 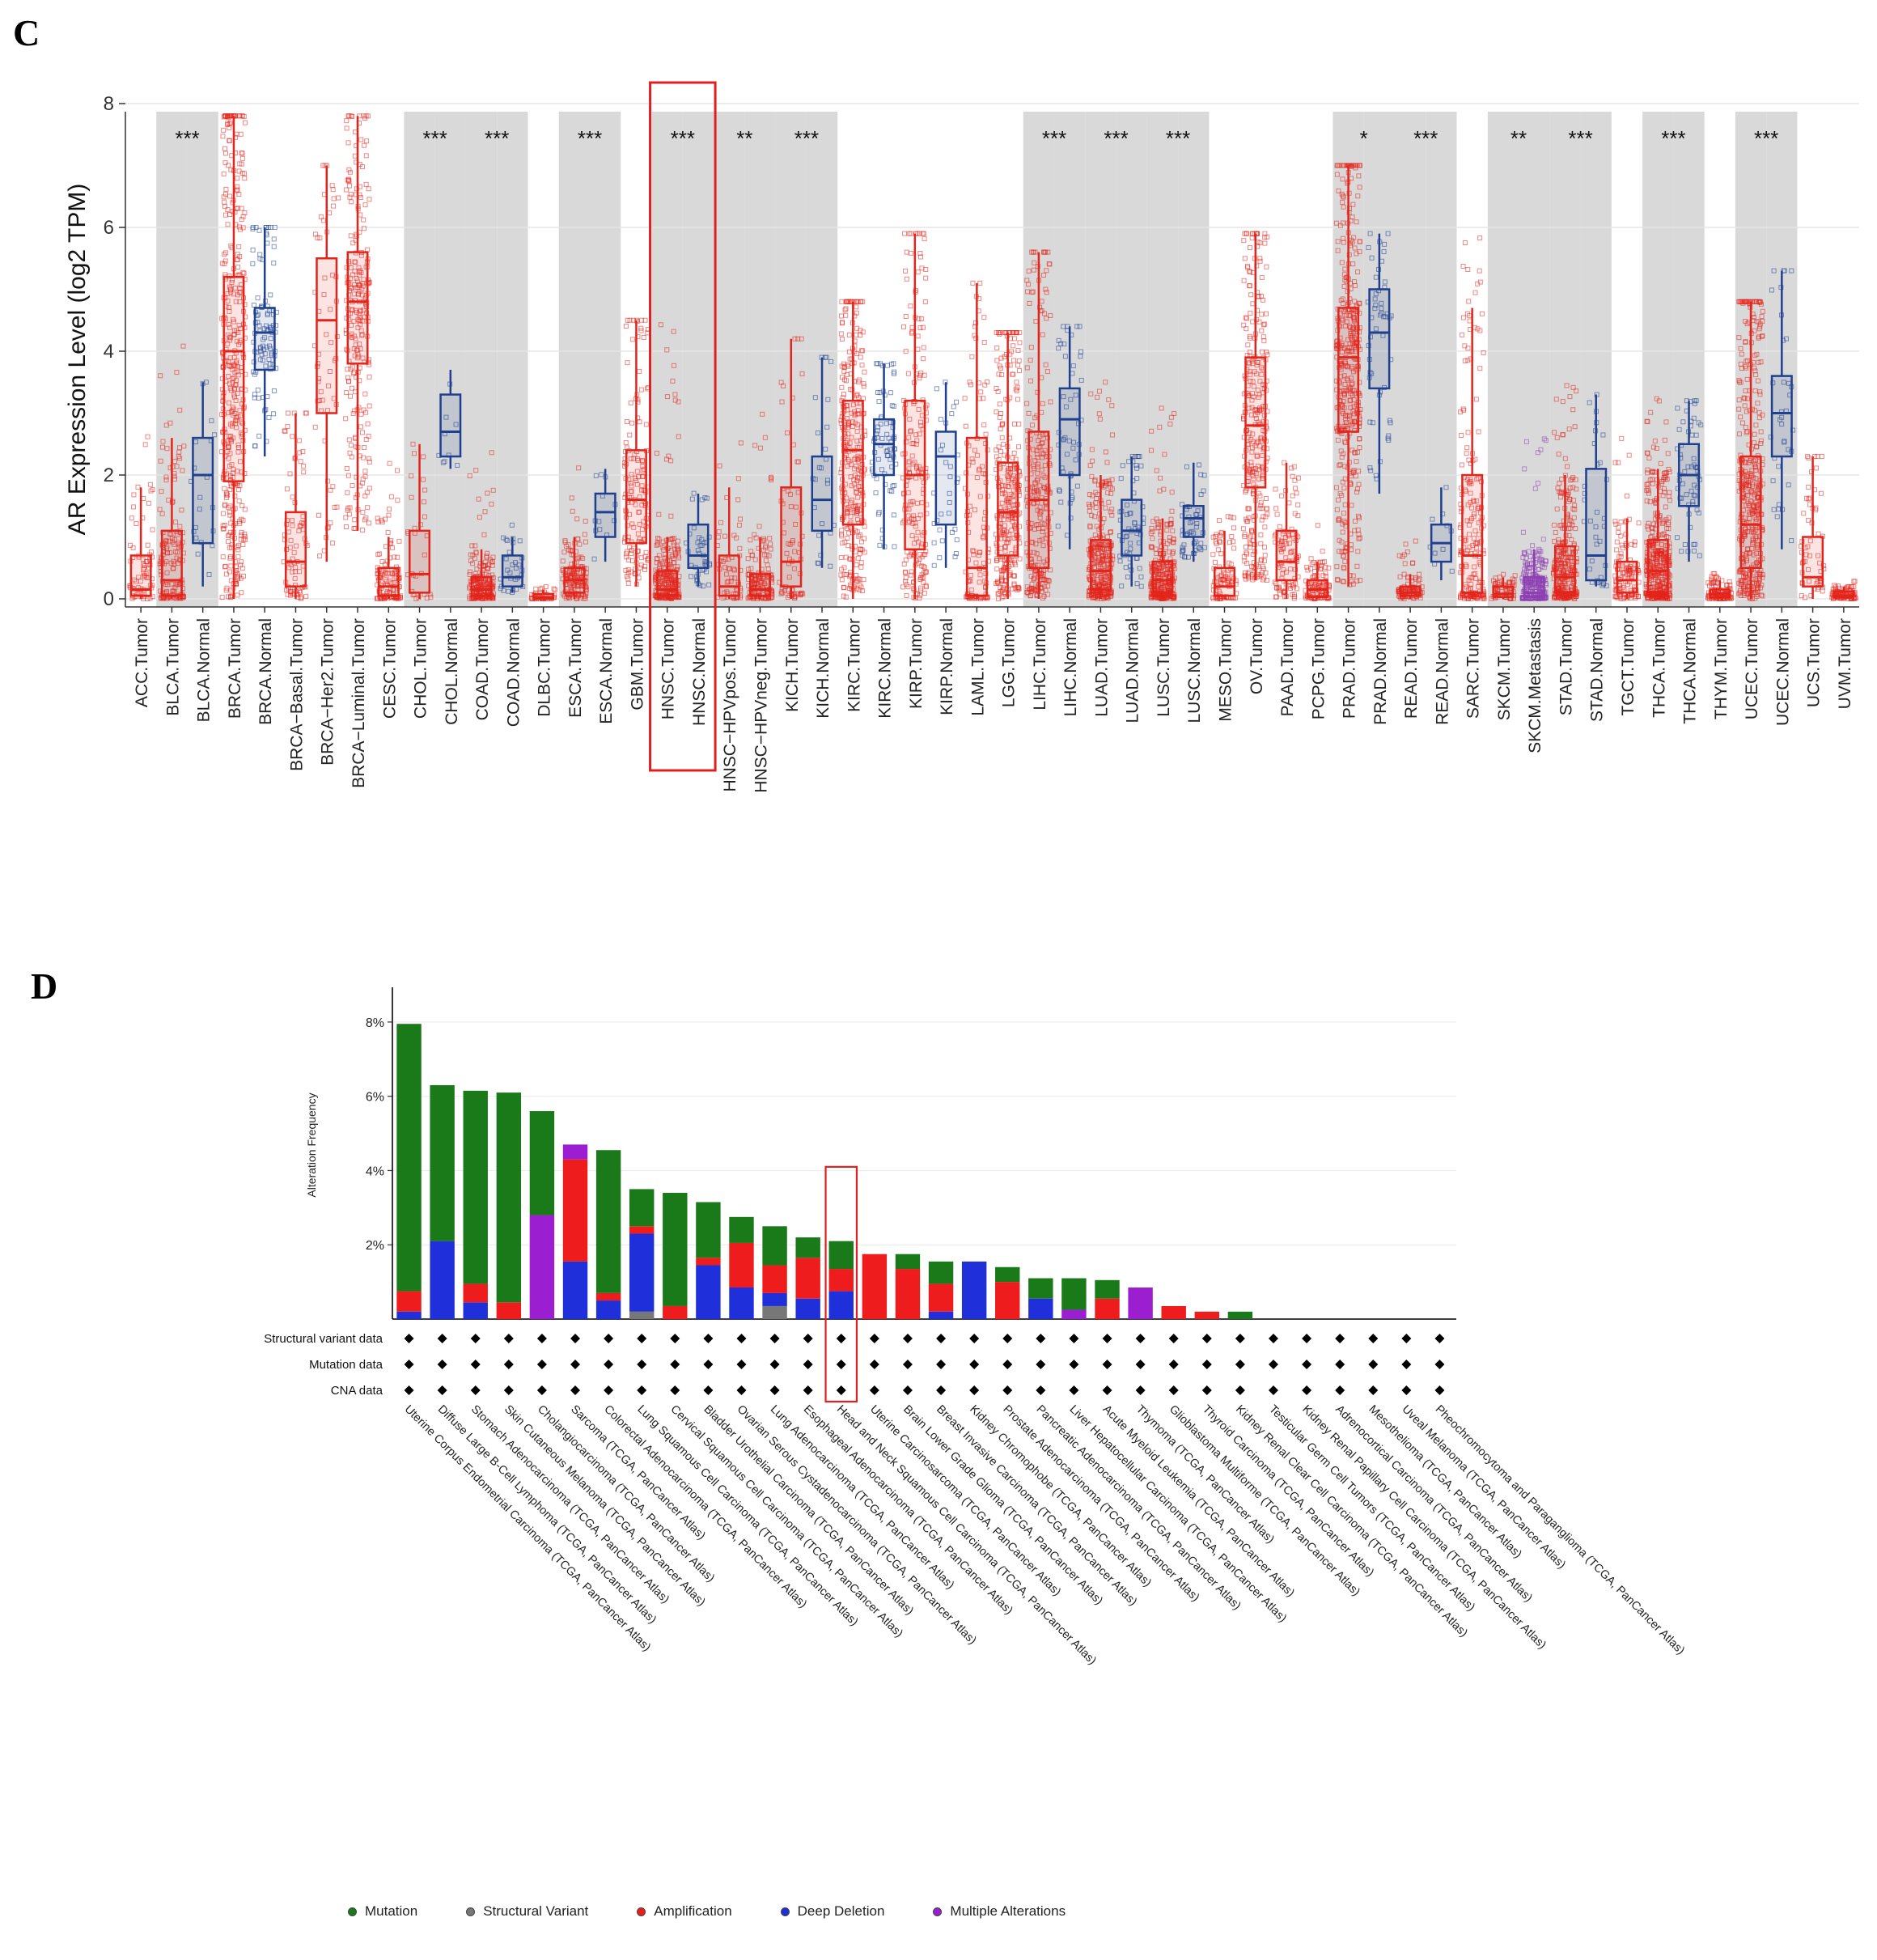 I want to click on box-brca-her2-tumor, so click(x=326, y=363).